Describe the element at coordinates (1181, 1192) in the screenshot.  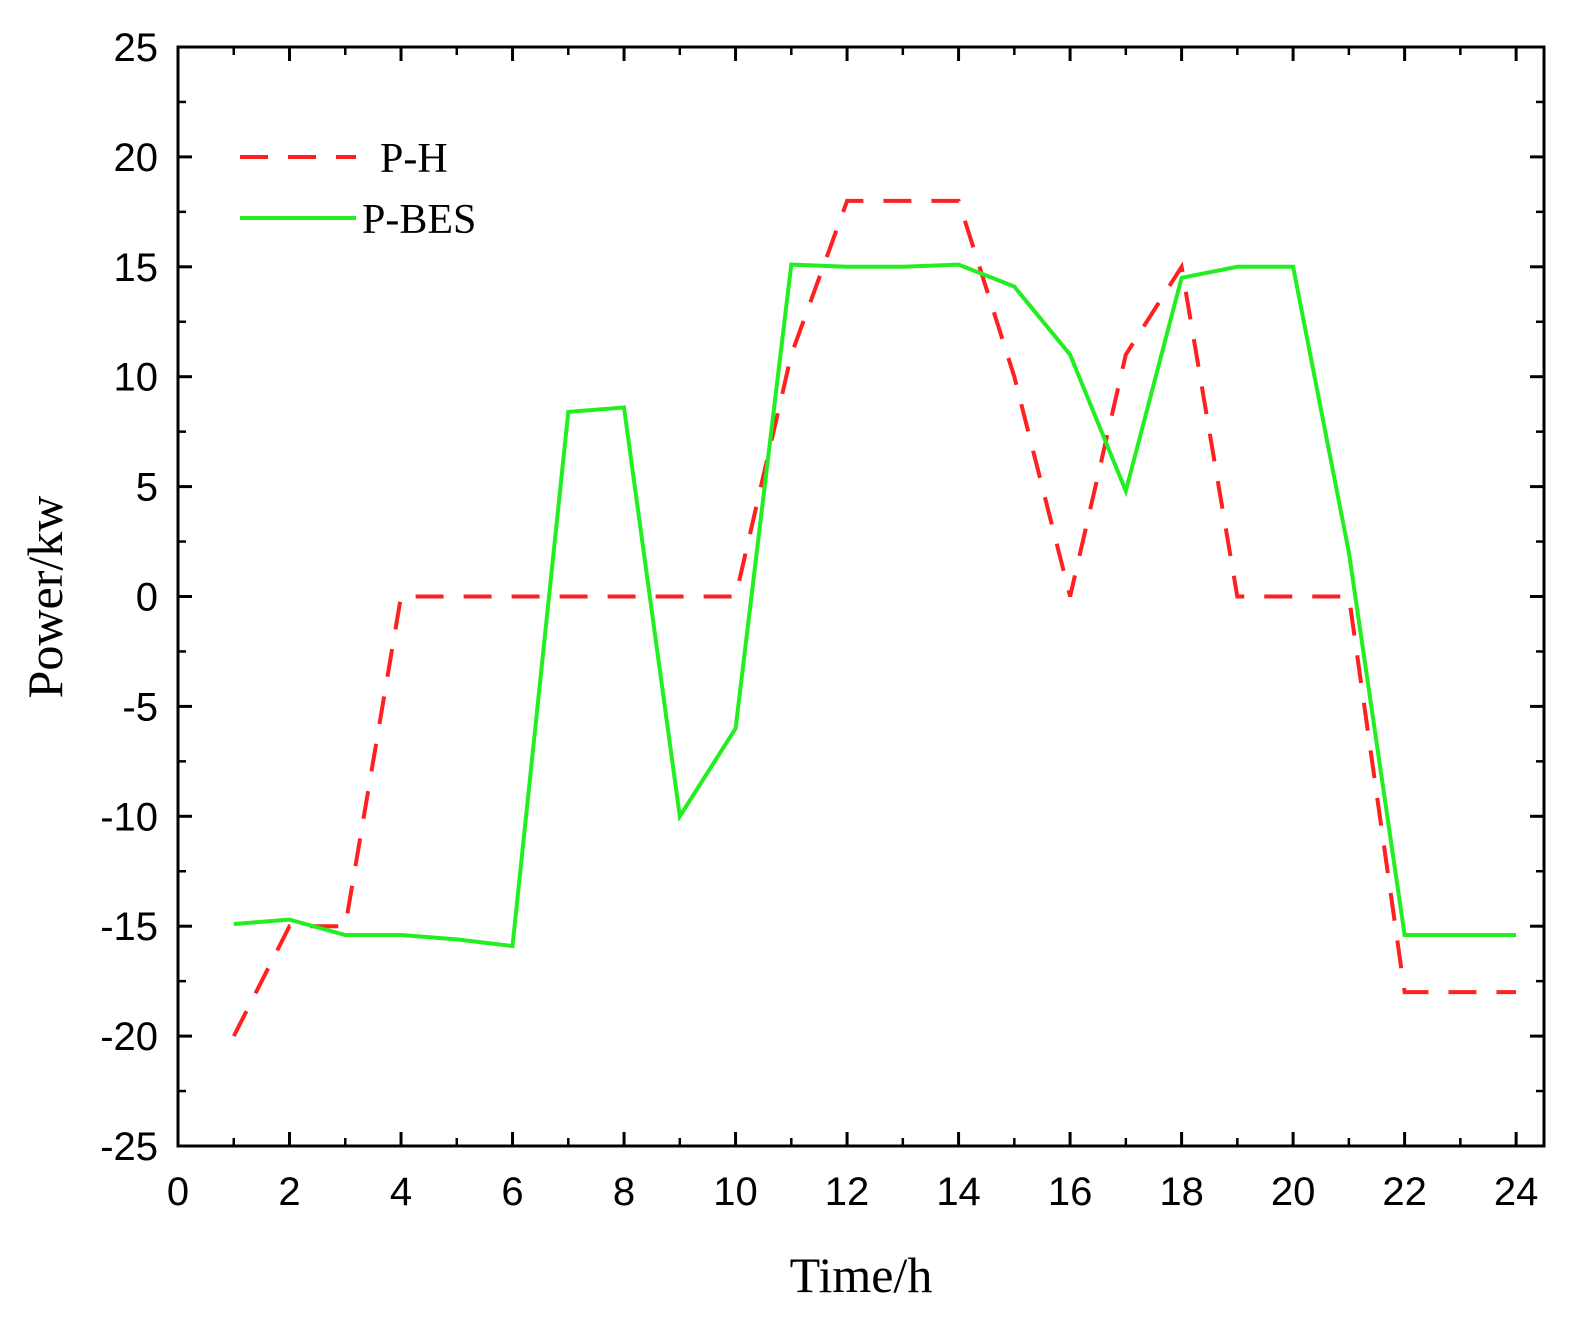
I see `x-tick-label-18: 18` at that location.